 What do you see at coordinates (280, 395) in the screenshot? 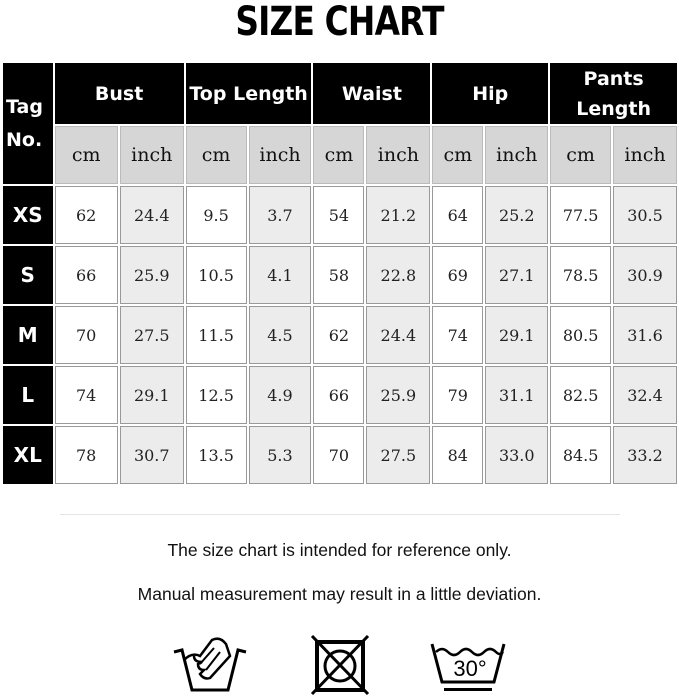
I see `value-cell: 4.9` at bounding box center [280, 395].